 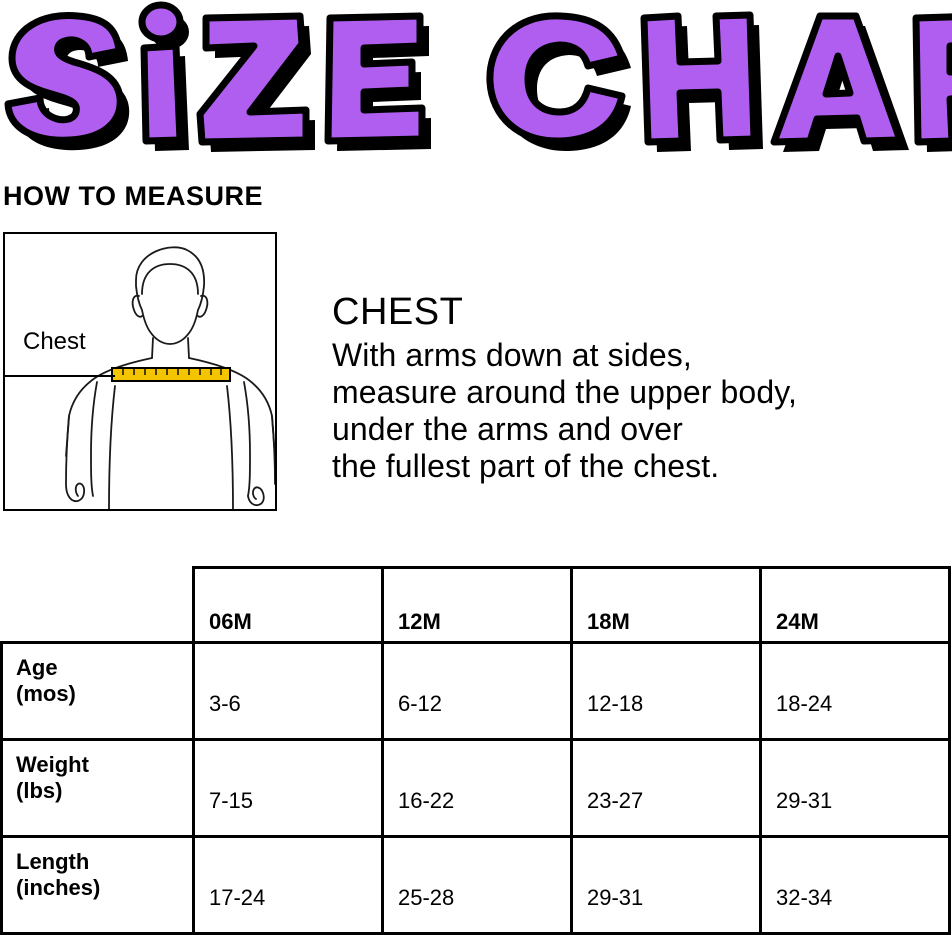 I want to click on table-header-row: 06M 12M 18M 24M, so click(x=476, y=605).